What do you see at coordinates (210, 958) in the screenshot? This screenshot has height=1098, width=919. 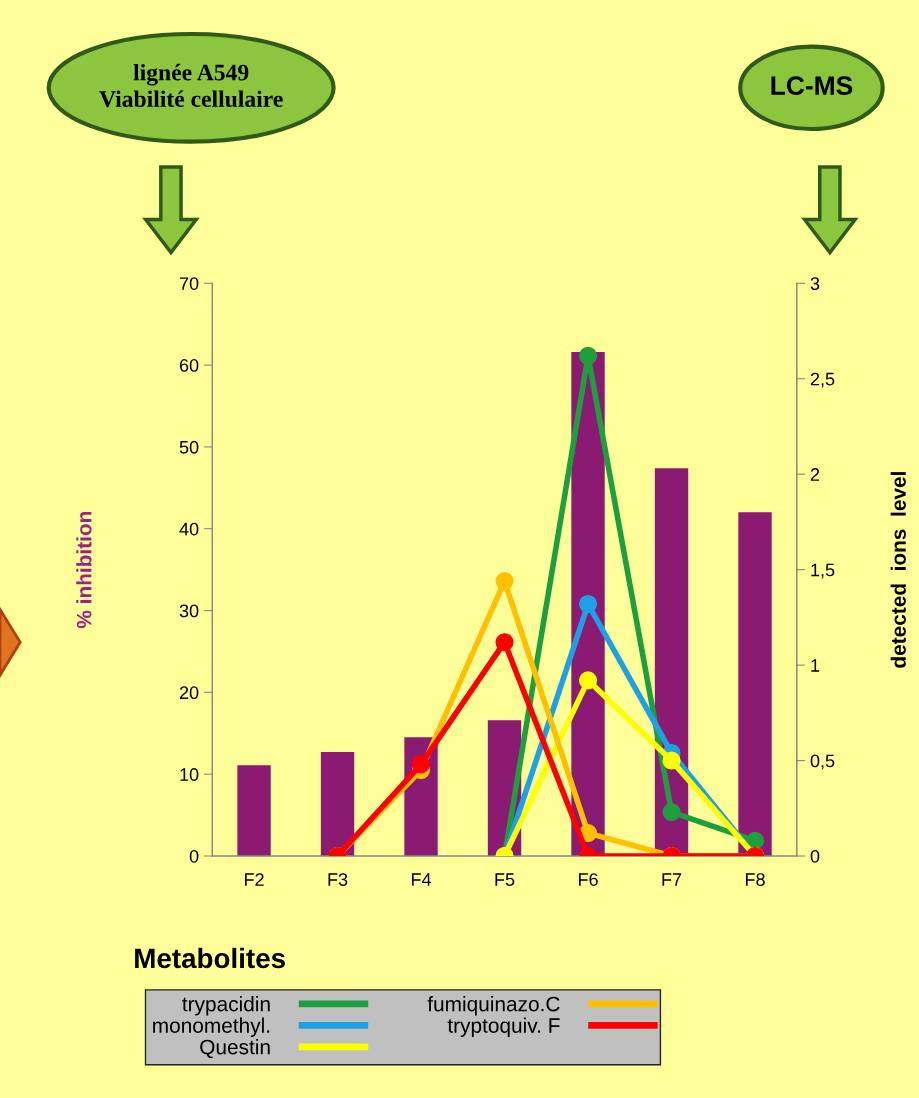 I see `legend-title: Metabolites` at bounding box center [210, 958].